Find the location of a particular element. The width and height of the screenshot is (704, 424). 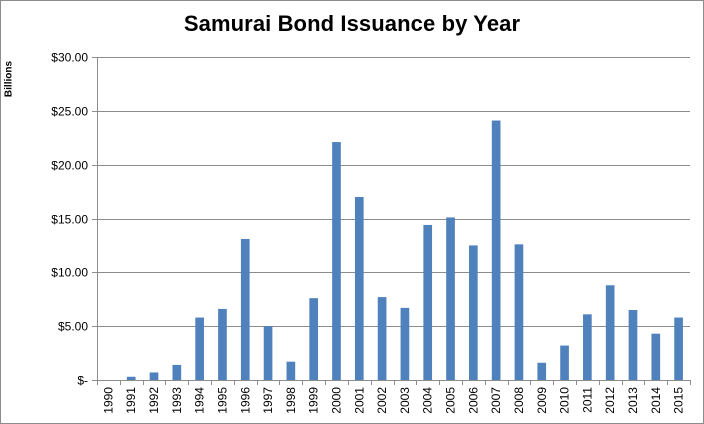

x-tick-label: 1990 is located at coordinates (108, 400).